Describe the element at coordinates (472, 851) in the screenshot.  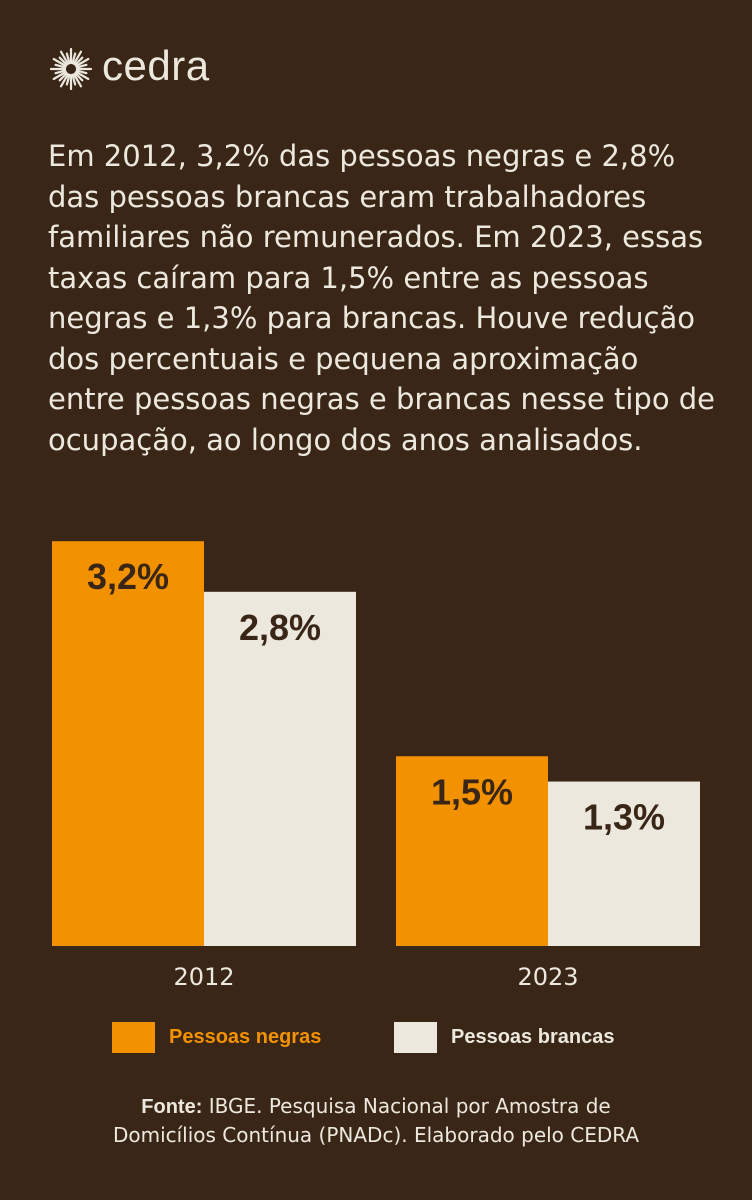
I see `bar-negras-2023` at that location.